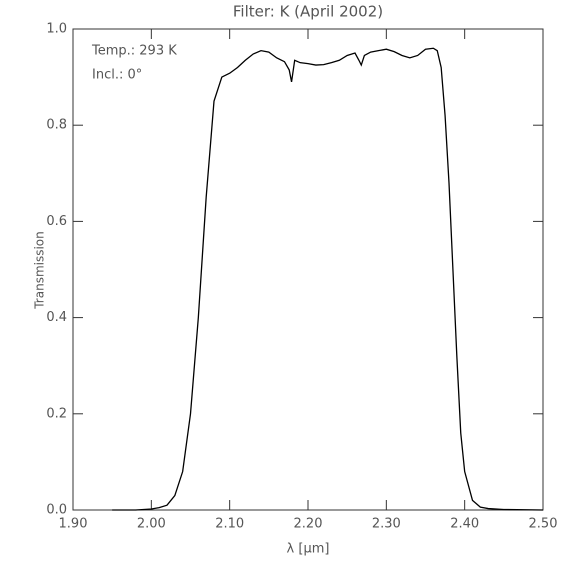 Image resolution: width=566 pixels, height=566 pixels. Describe the element at coordinates (56, 413) in the screenshot. I see `y-tick-label: 0.2` at that location.